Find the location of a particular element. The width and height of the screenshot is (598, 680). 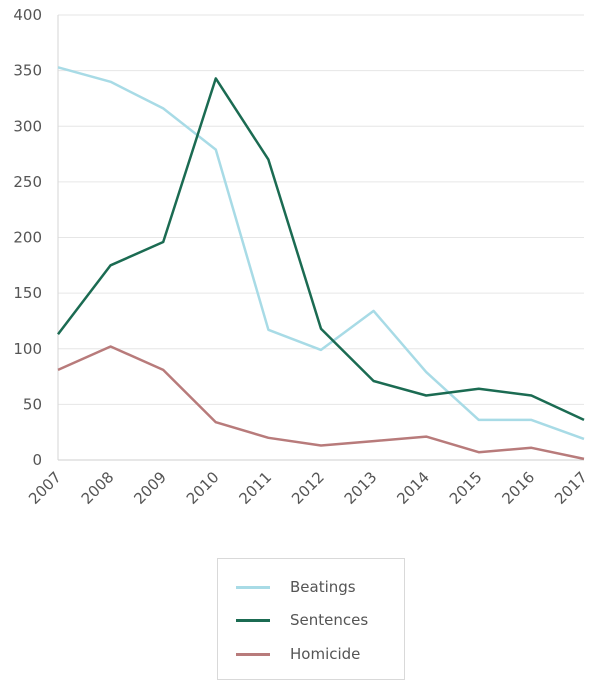

y-tick-label: 100 is located at coordinates (27, 349).